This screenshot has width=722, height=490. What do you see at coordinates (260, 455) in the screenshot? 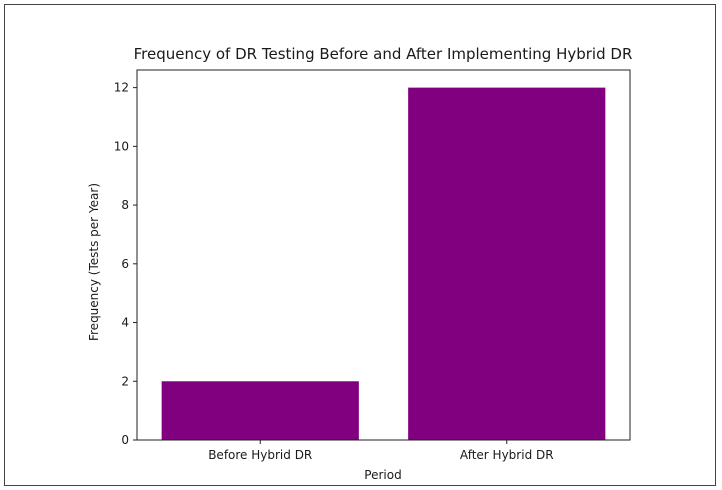
I see `x-tick-label: Before Hybrid DR` at bounding box center [260, 455].